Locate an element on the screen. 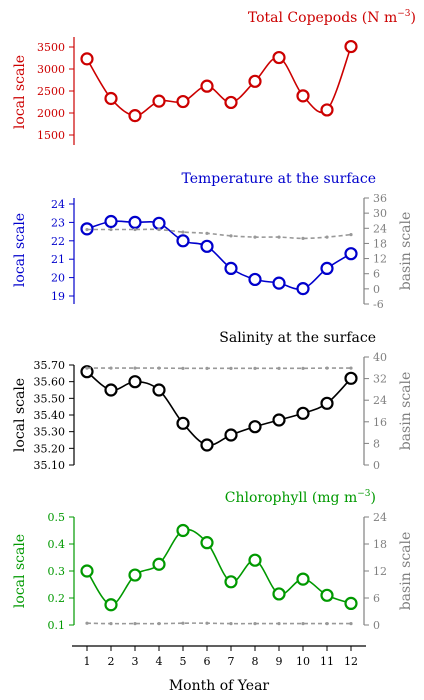  y-tick-label-right: 36 is located at coordinates (380, 198).